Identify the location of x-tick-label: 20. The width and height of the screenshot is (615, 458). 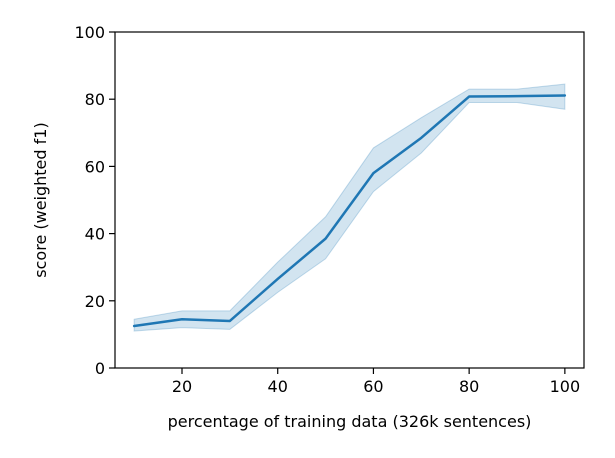
(182, 386).